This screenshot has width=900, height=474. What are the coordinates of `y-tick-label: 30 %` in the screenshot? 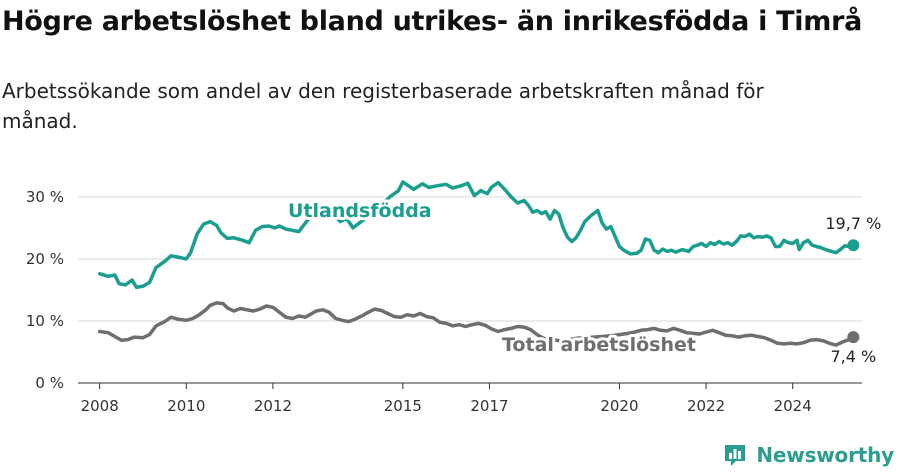 It's located at (45, 197).